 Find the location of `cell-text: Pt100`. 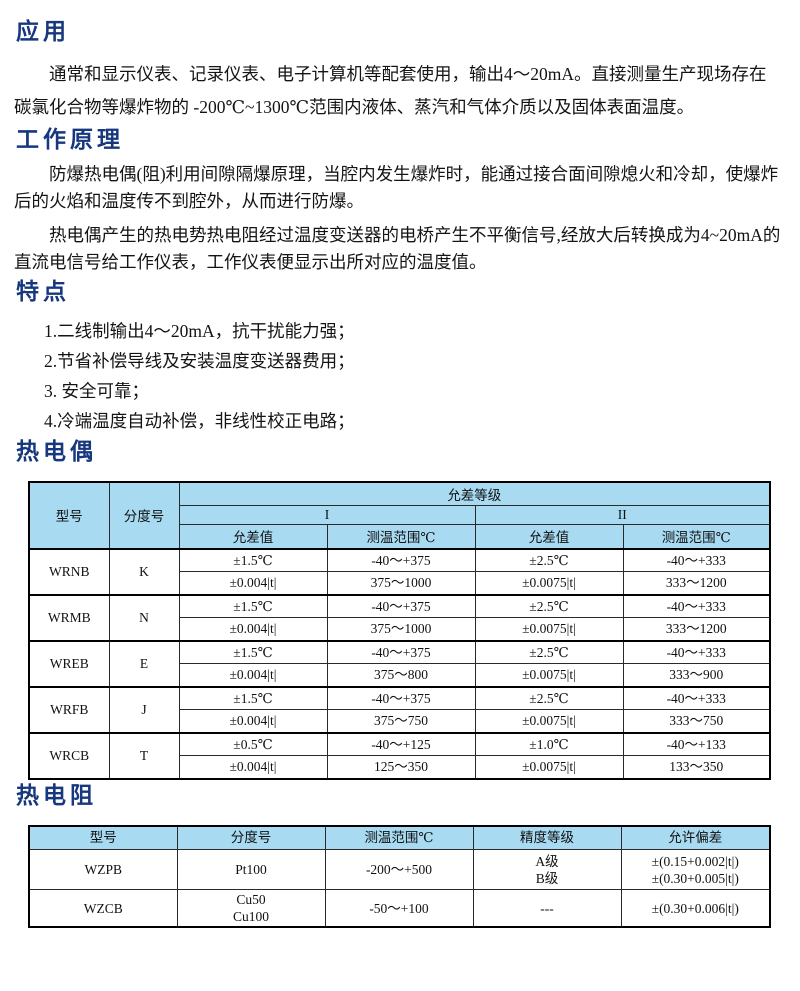

cell-text: Pt100 is located at coordinates (251, 869).